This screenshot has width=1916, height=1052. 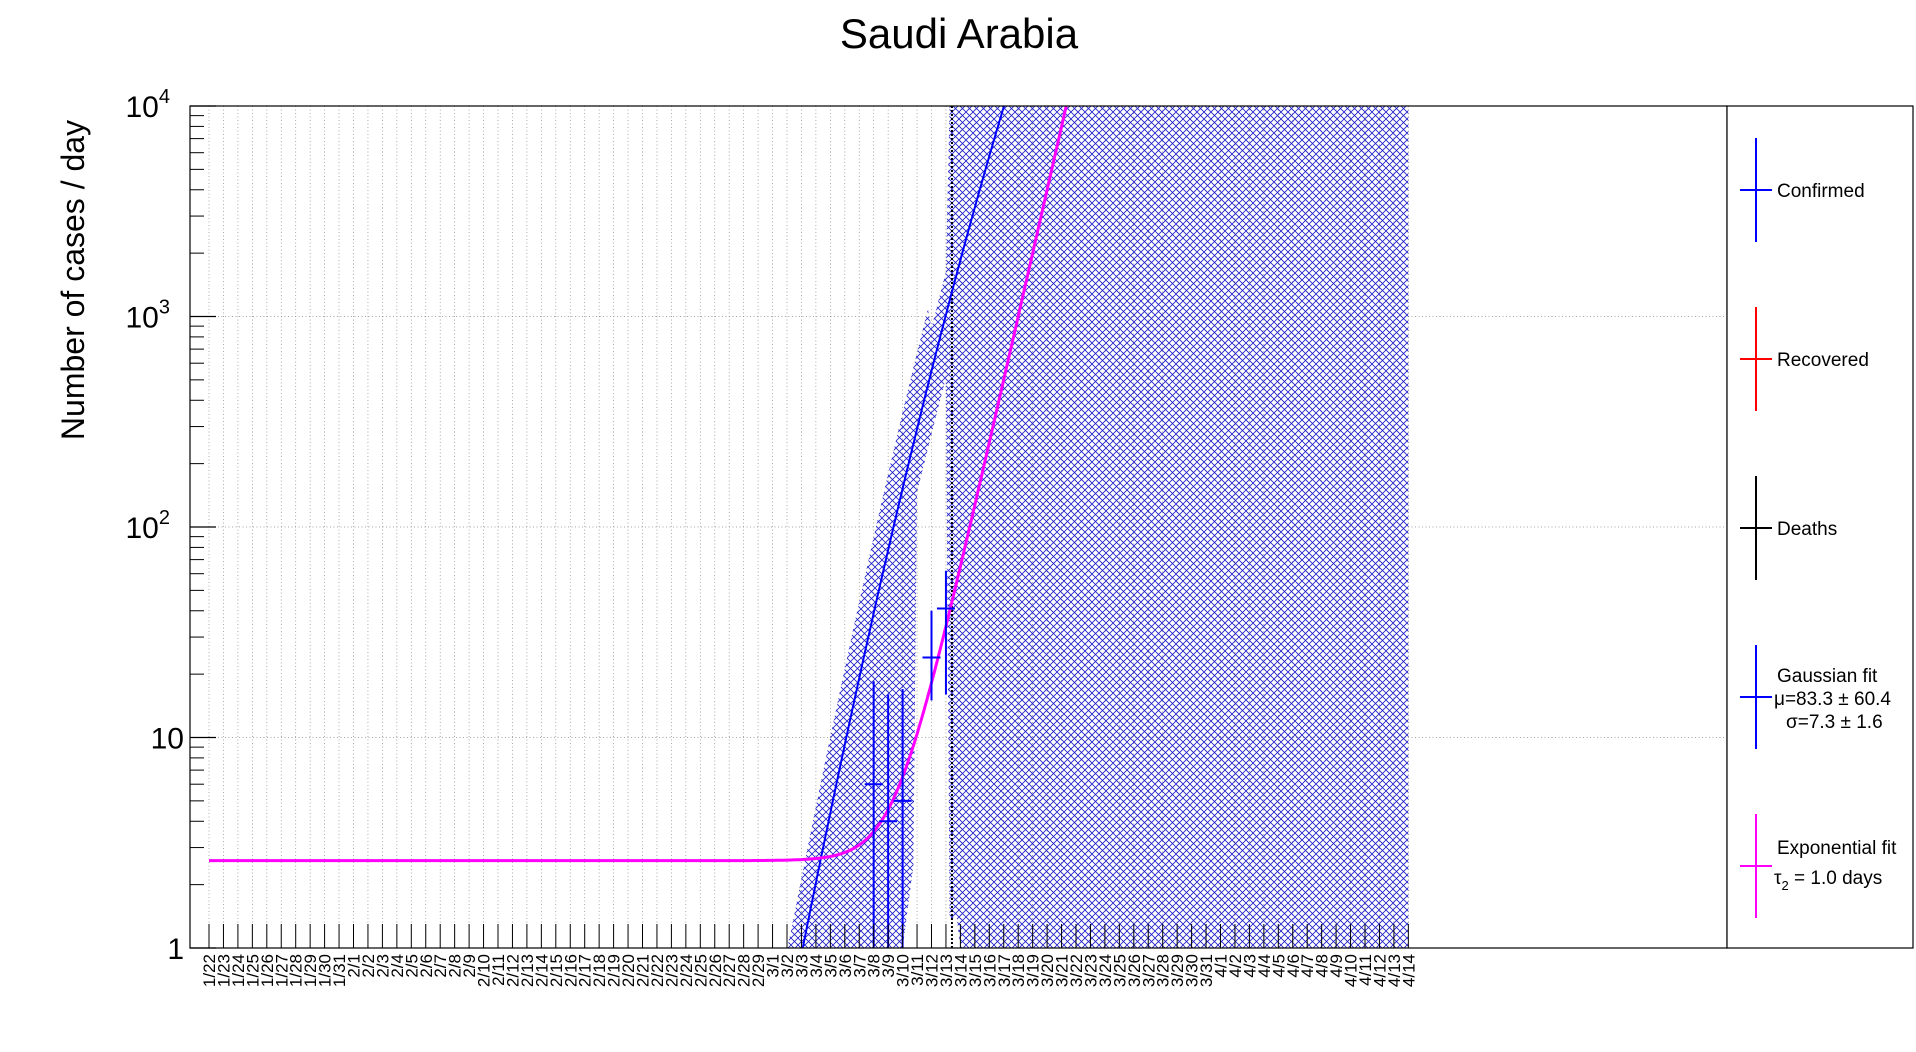 What do you see at coordinates (975, 970) in the screenshot?
I see `x-tick-label: 3/15` at bounding box center [975, 970].